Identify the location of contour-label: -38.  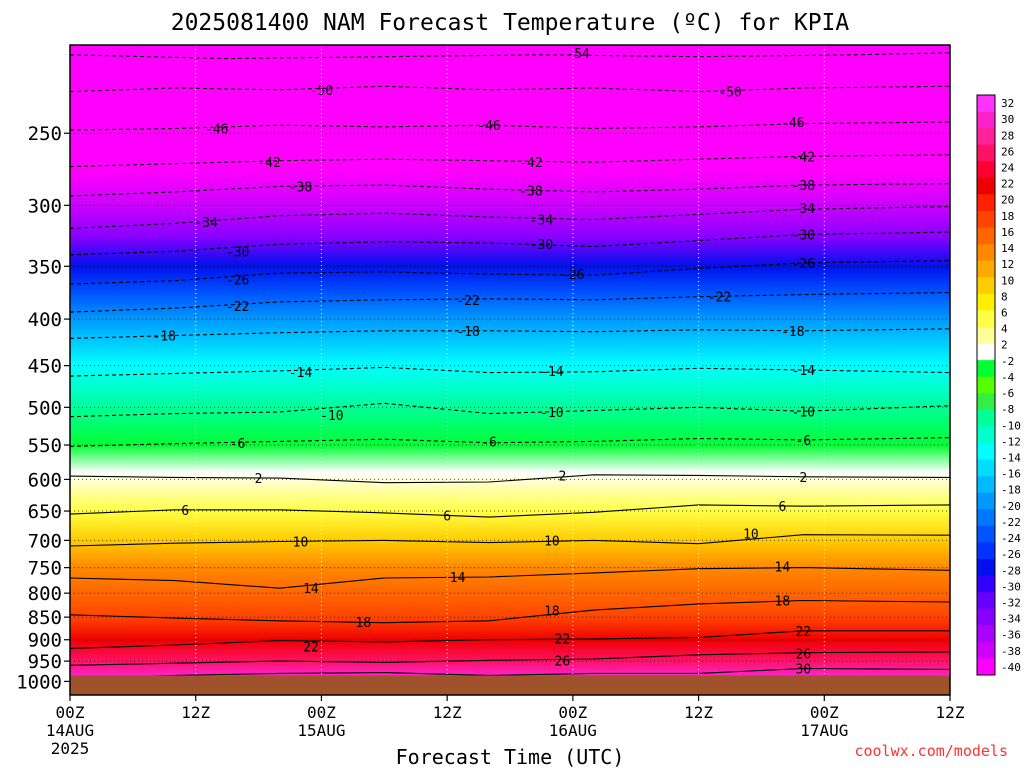
(300, 187).